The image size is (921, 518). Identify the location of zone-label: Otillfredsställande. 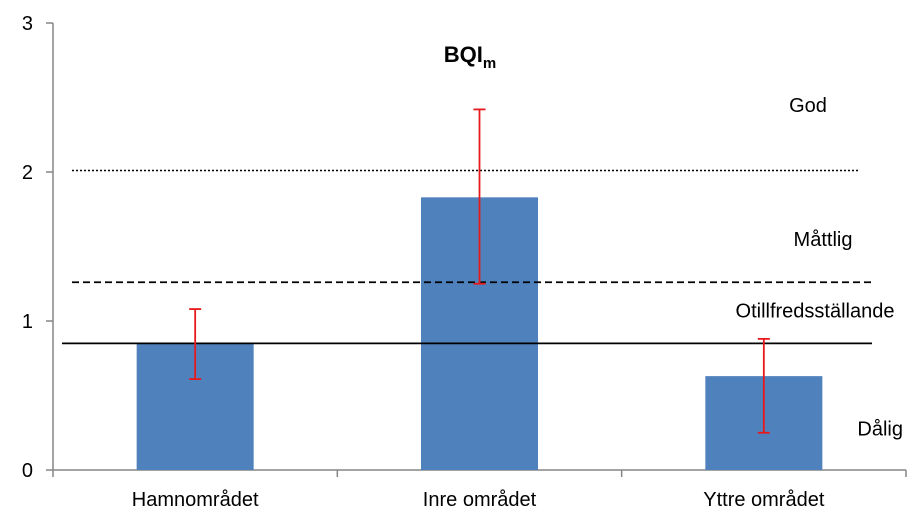
(815, 312).